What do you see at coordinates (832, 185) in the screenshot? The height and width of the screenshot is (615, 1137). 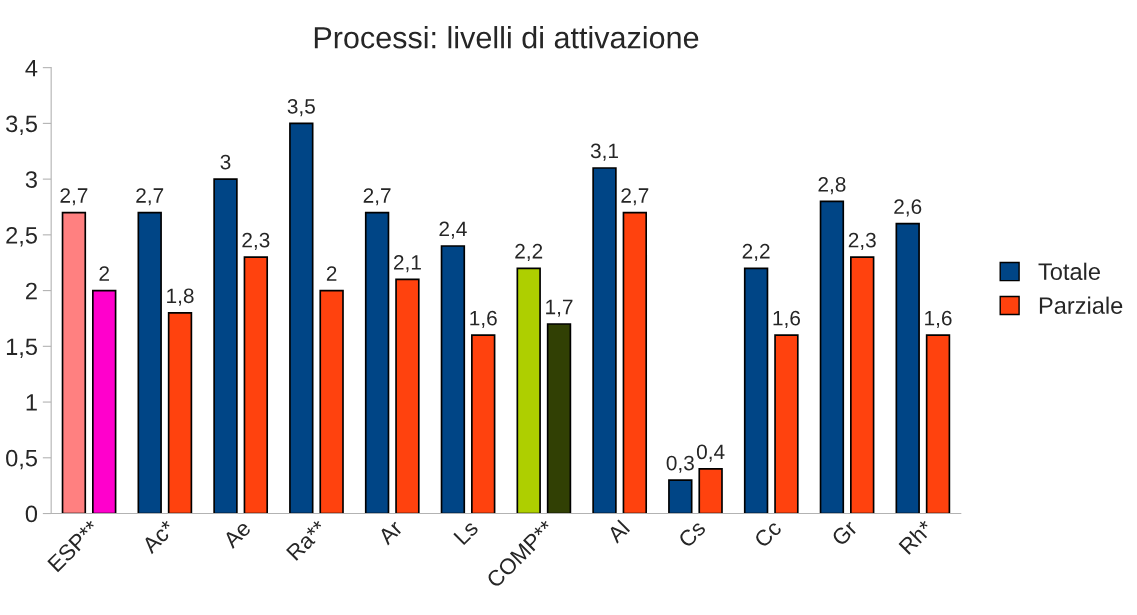 I see `data-label: 2,8` at bounding box center [832, 185].